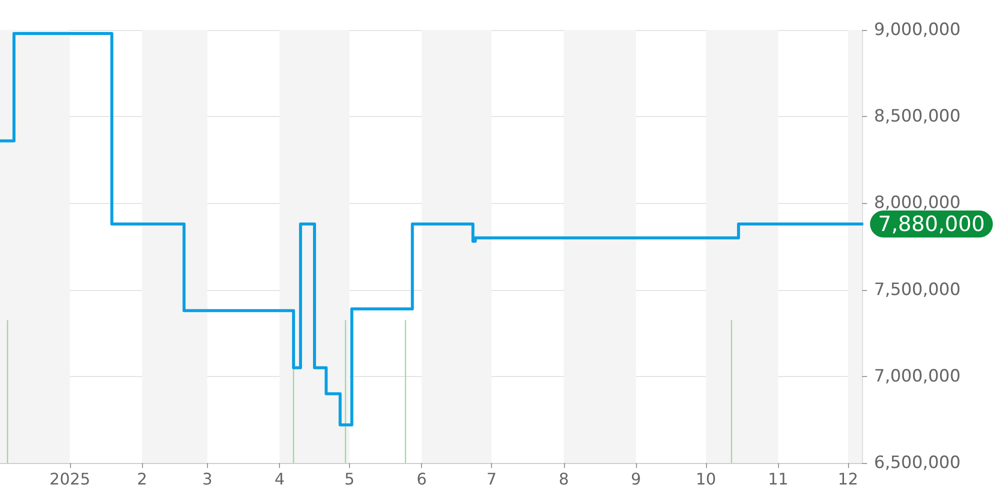 This screenshot has width=1000, height=500. What do you see at coordinates (207, 479) in the screenshot?
I see `x-tick-label: 3` at bounding box center [207, 479].